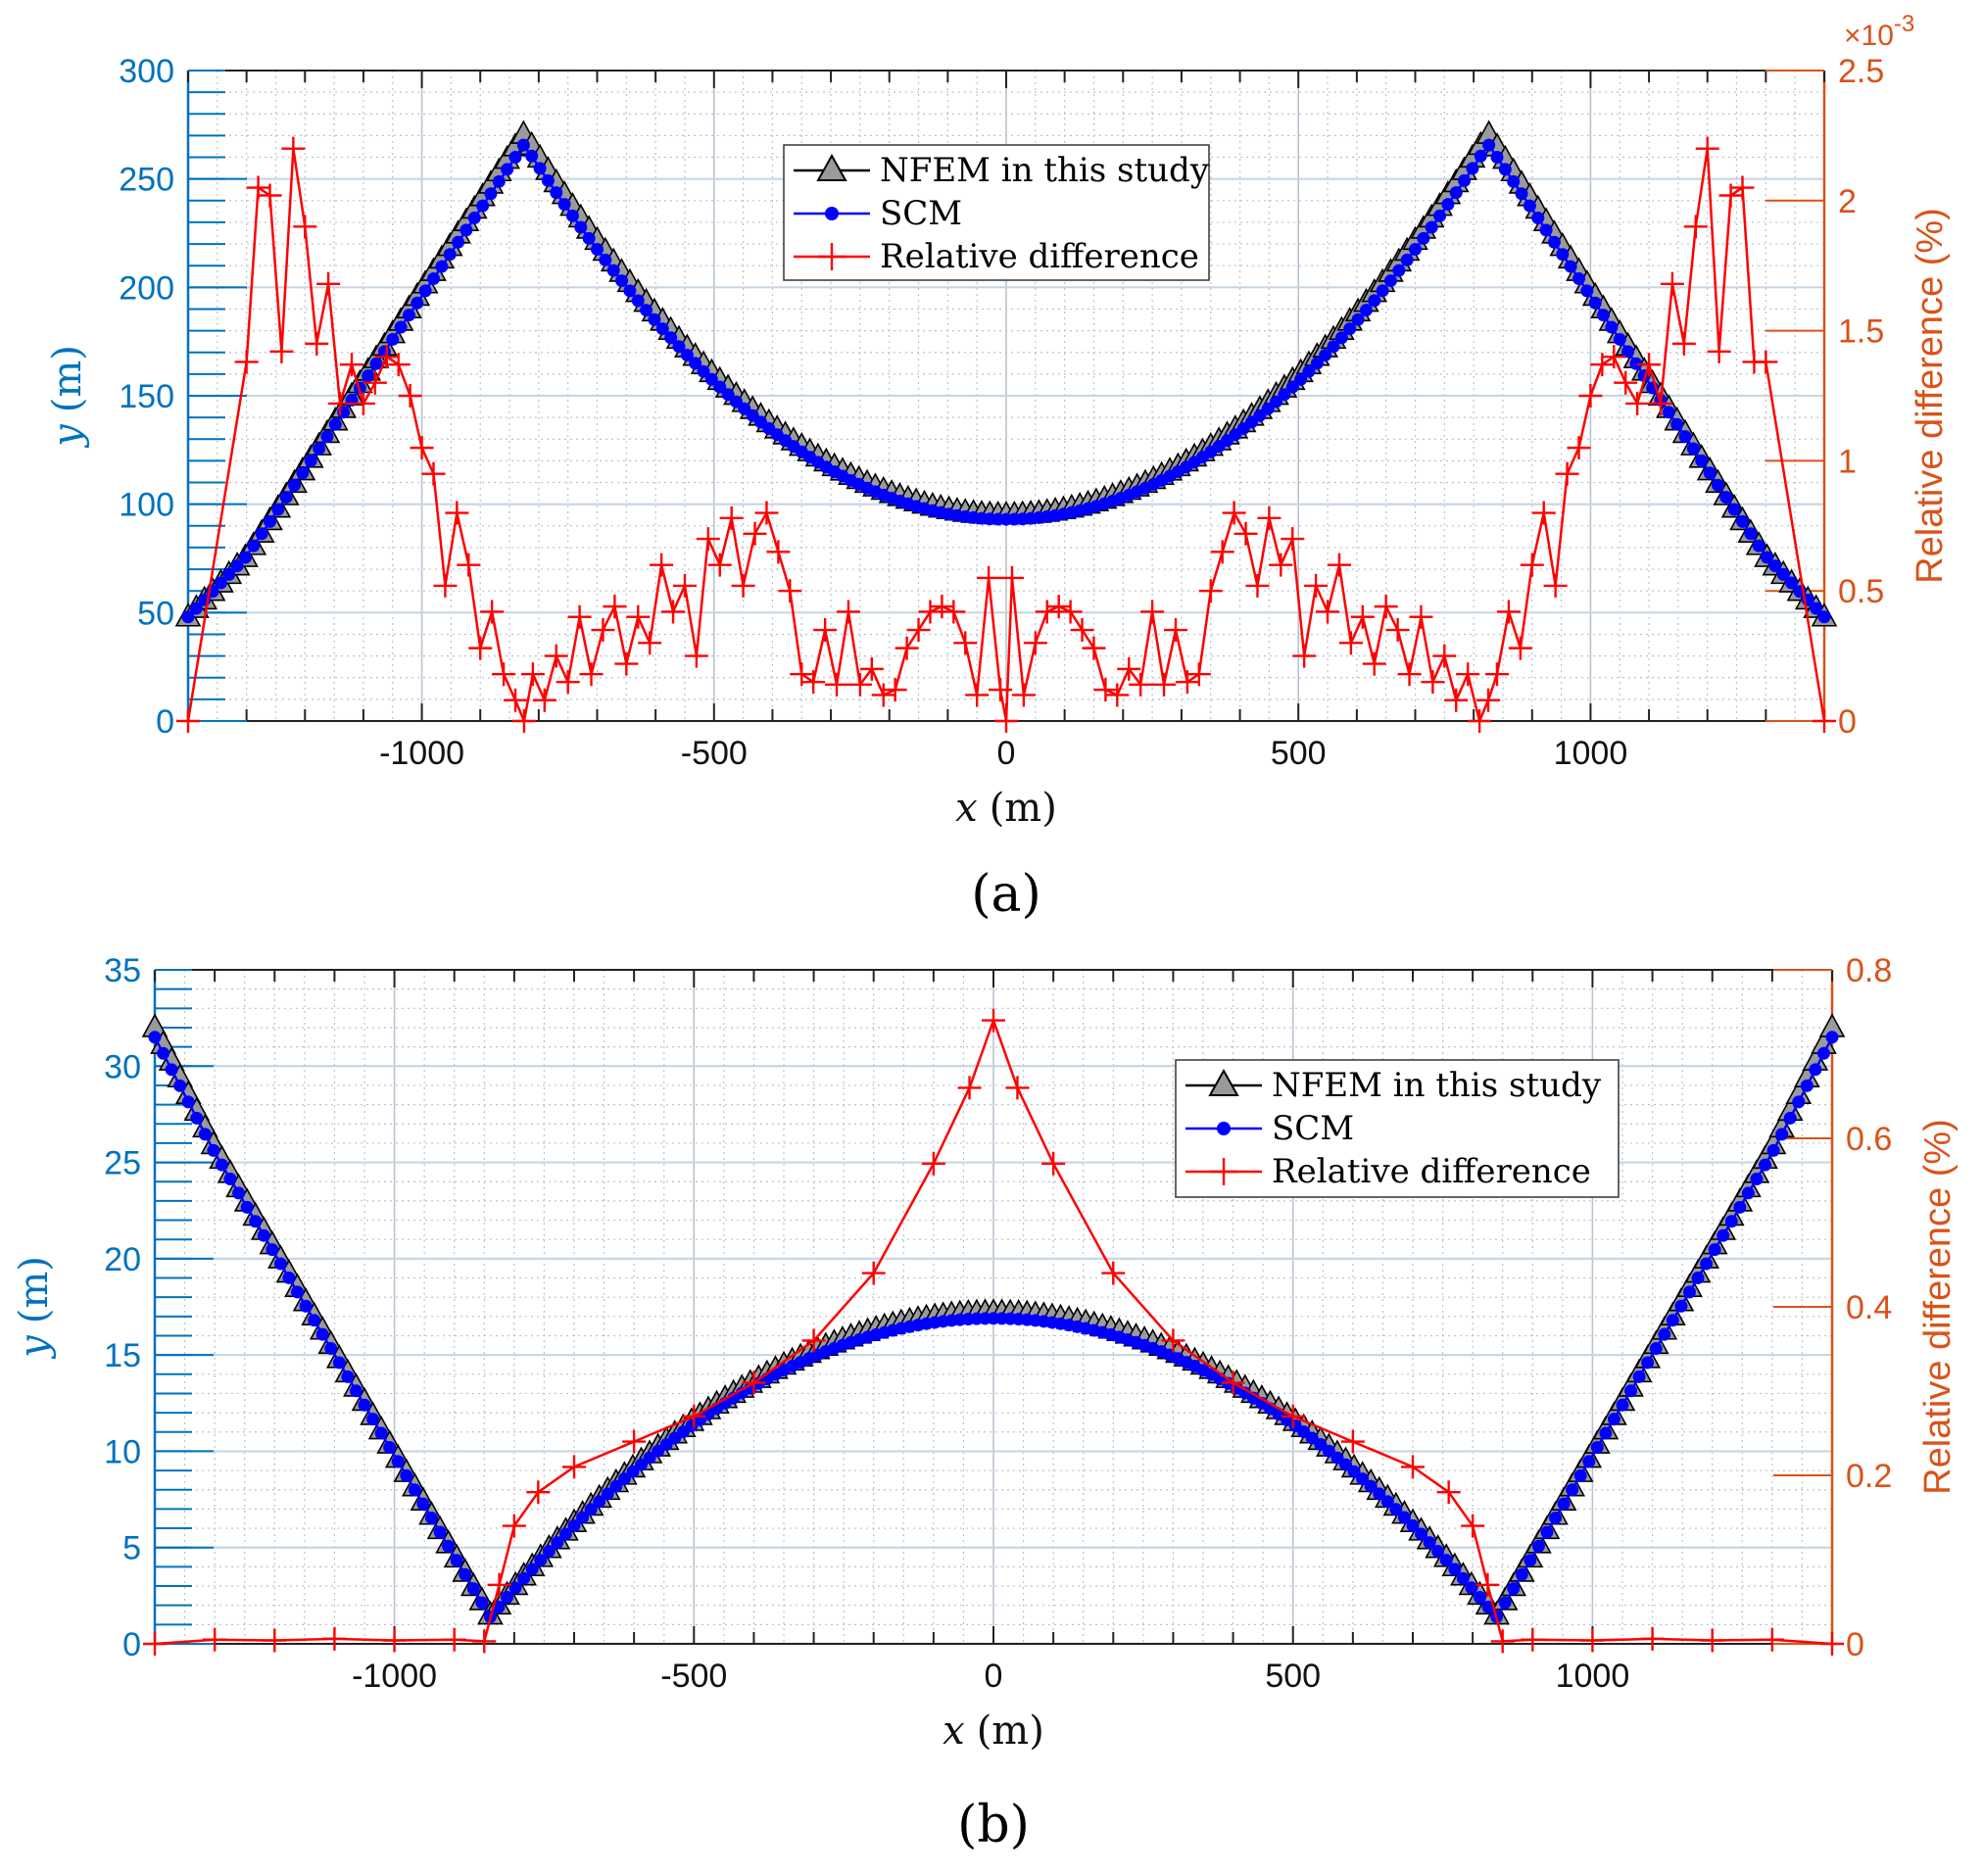 Image resolution: width=1983 pixels, height=1876 pixels. Describe the element at coordinates (831, 167) in the screenshot. I see `legend-triangle-marker` at that location.